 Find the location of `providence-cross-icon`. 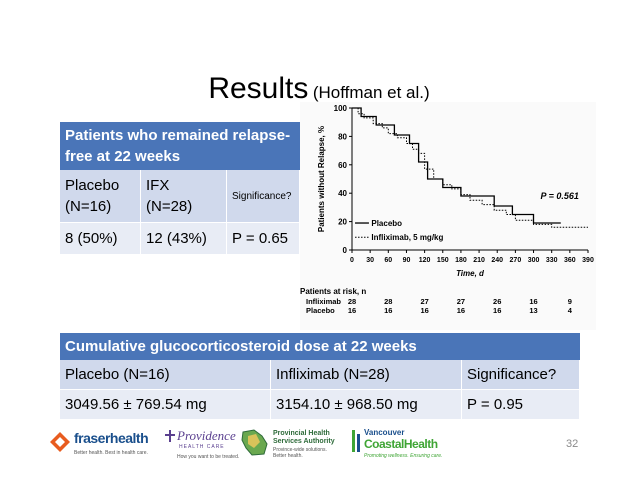

providence-cross-icon is located at coordinates (170, 436).